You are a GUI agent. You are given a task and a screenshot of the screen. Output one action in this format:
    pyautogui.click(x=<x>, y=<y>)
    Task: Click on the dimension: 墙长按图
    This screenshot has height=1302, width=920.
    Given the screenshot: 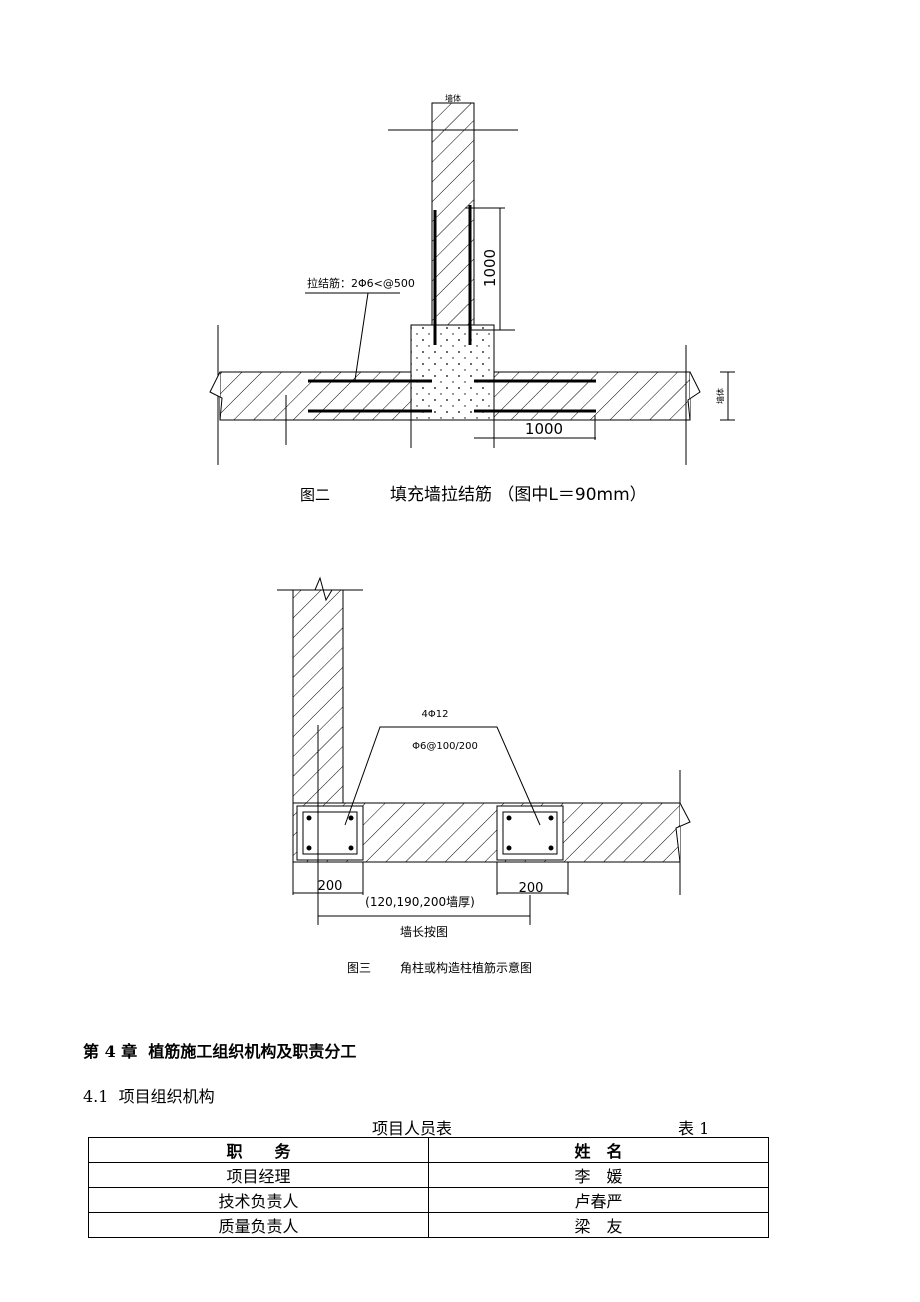 What is the action you would take?
    pyautogui.click(x=424, y=932)
    